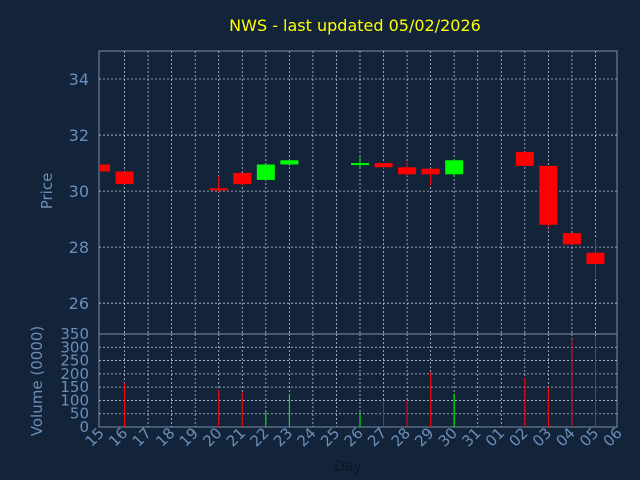  I want to click on x-tick-label: 04, so click(566, 437).